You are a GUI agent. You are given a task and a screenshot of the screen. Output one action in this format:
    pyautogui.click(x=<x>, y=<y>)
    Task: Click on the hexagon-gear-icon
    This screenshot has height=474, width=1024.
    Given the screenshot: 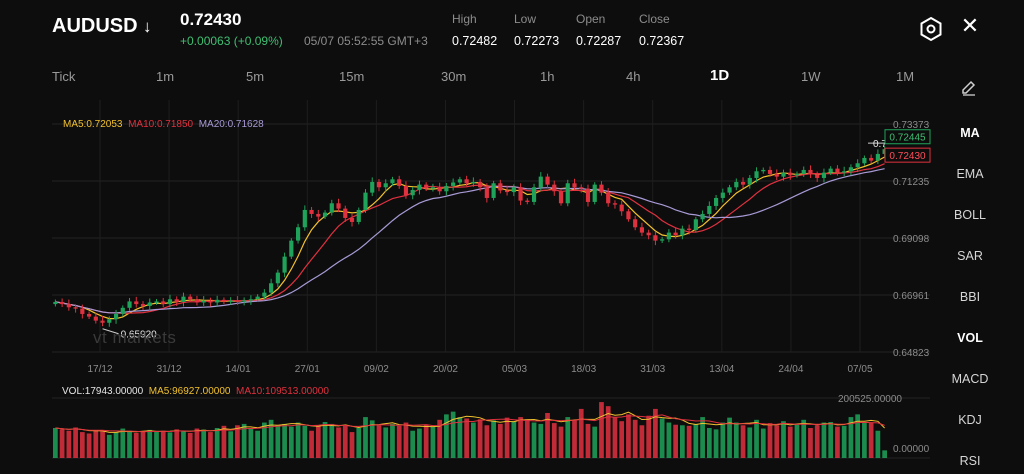 What is the action you would take?
    pyautogui.click(x=931, y=29)
    